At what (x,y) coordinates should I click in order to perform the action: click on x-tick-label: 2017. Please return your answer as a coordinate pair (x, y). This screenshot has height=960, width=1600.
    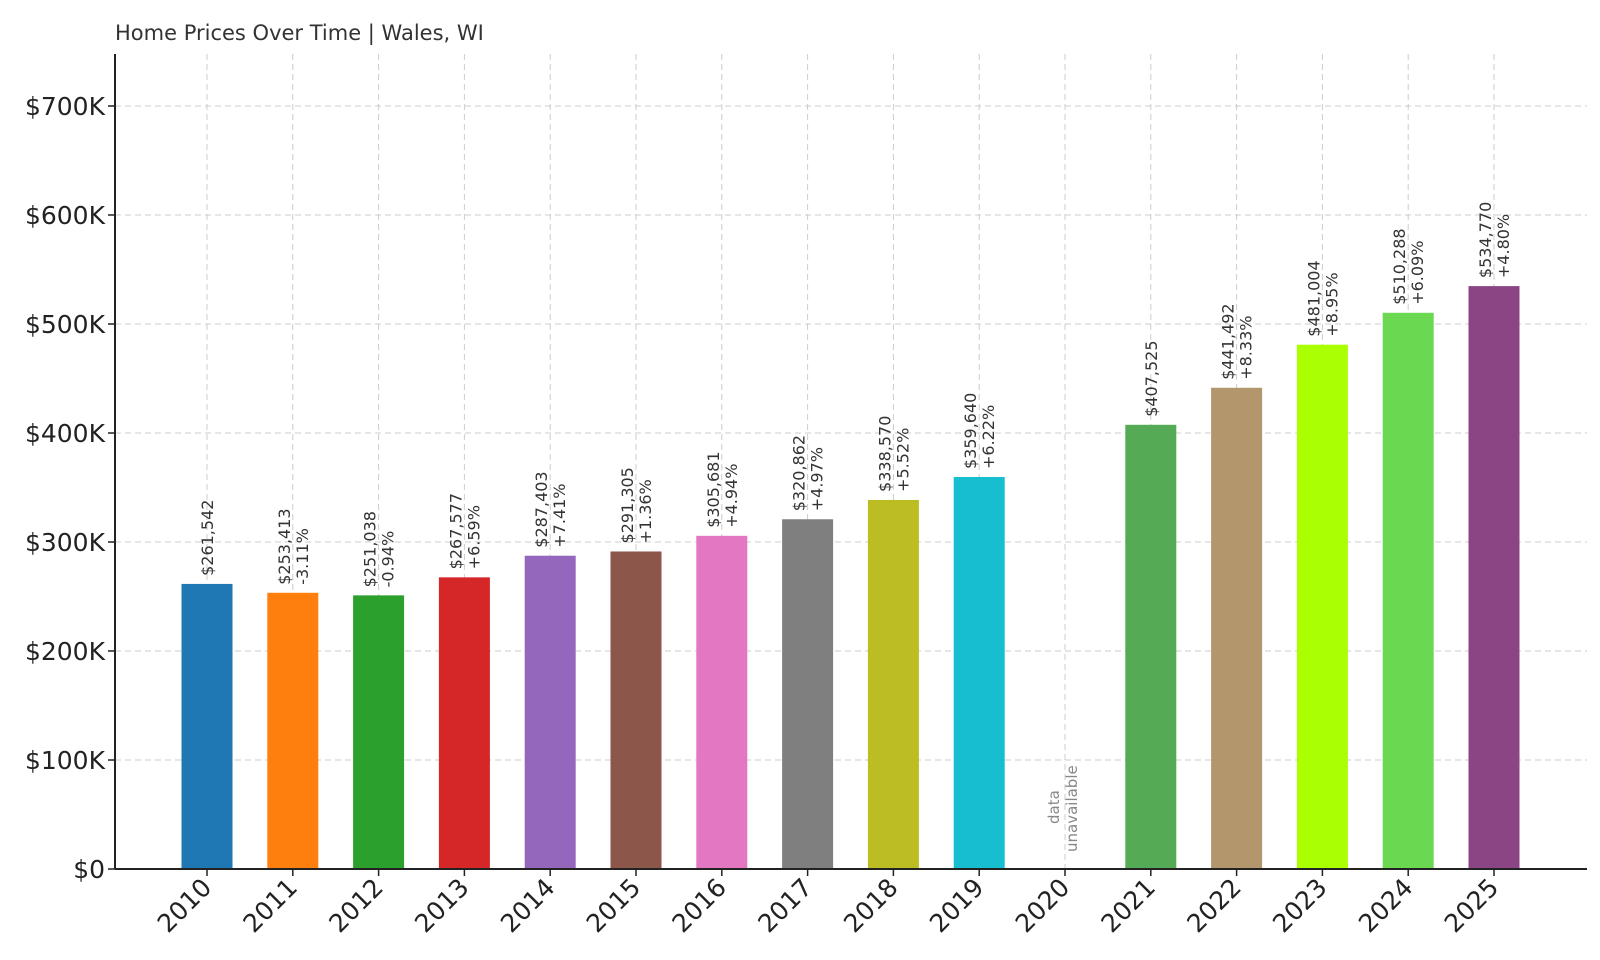
    Looking at the image, I should click on (784, 905).